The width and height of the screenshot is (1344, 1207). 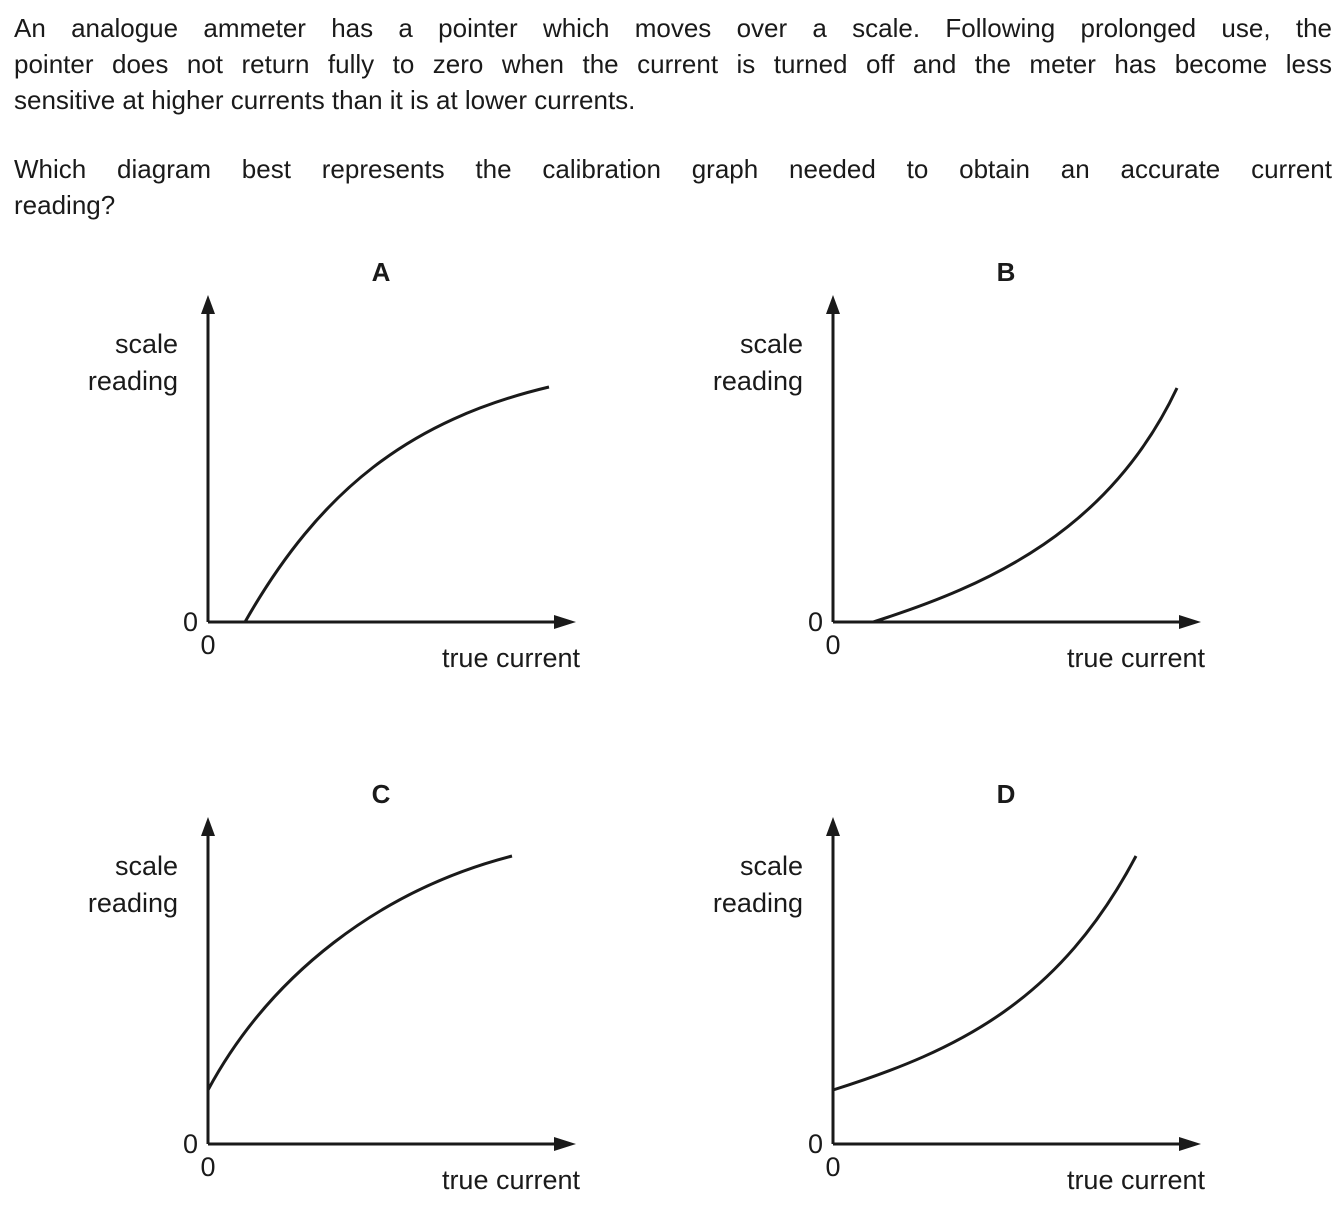 I want to click on option-c-graph: C scale reading 0 0 true current, so click(x=334, y=987).